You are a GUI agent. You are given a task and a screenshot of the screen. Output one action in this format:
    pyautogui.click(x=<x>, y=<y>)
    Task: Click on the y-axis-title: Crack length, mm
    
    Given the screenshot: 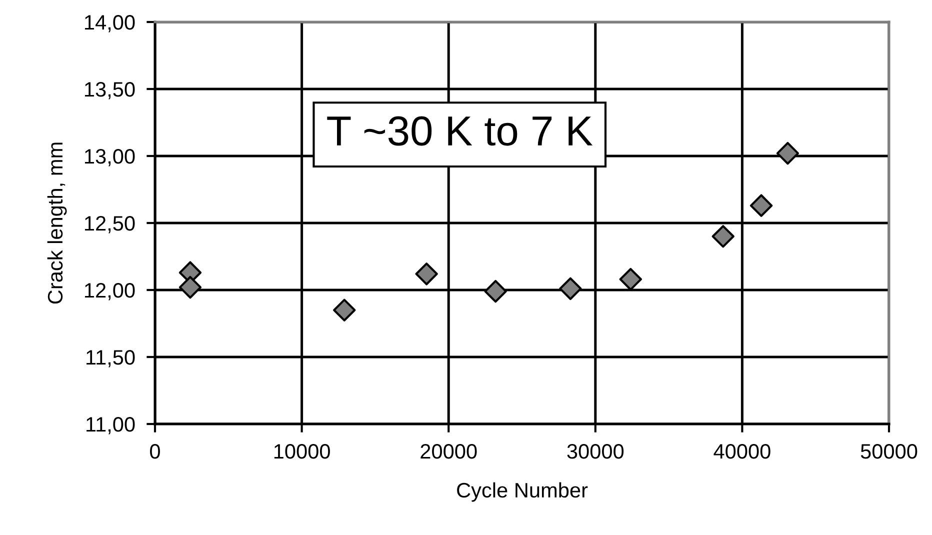 What is the action you would take?
    pyautogui.click(x=57, y=223)
    